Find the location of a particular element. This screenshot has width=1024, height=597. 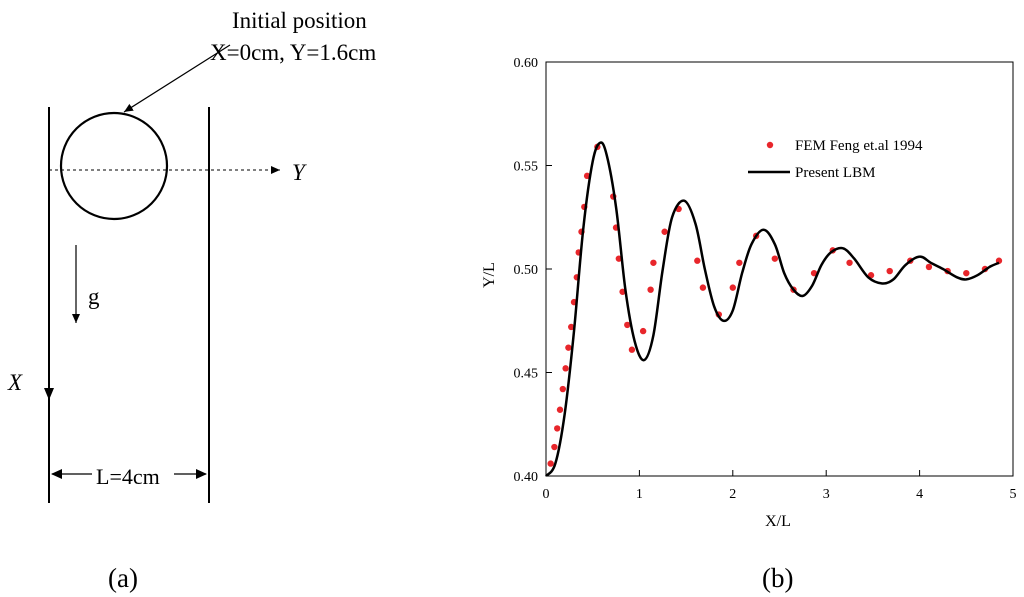

x-tick-label: 3 is located at coordinates (826, 494).